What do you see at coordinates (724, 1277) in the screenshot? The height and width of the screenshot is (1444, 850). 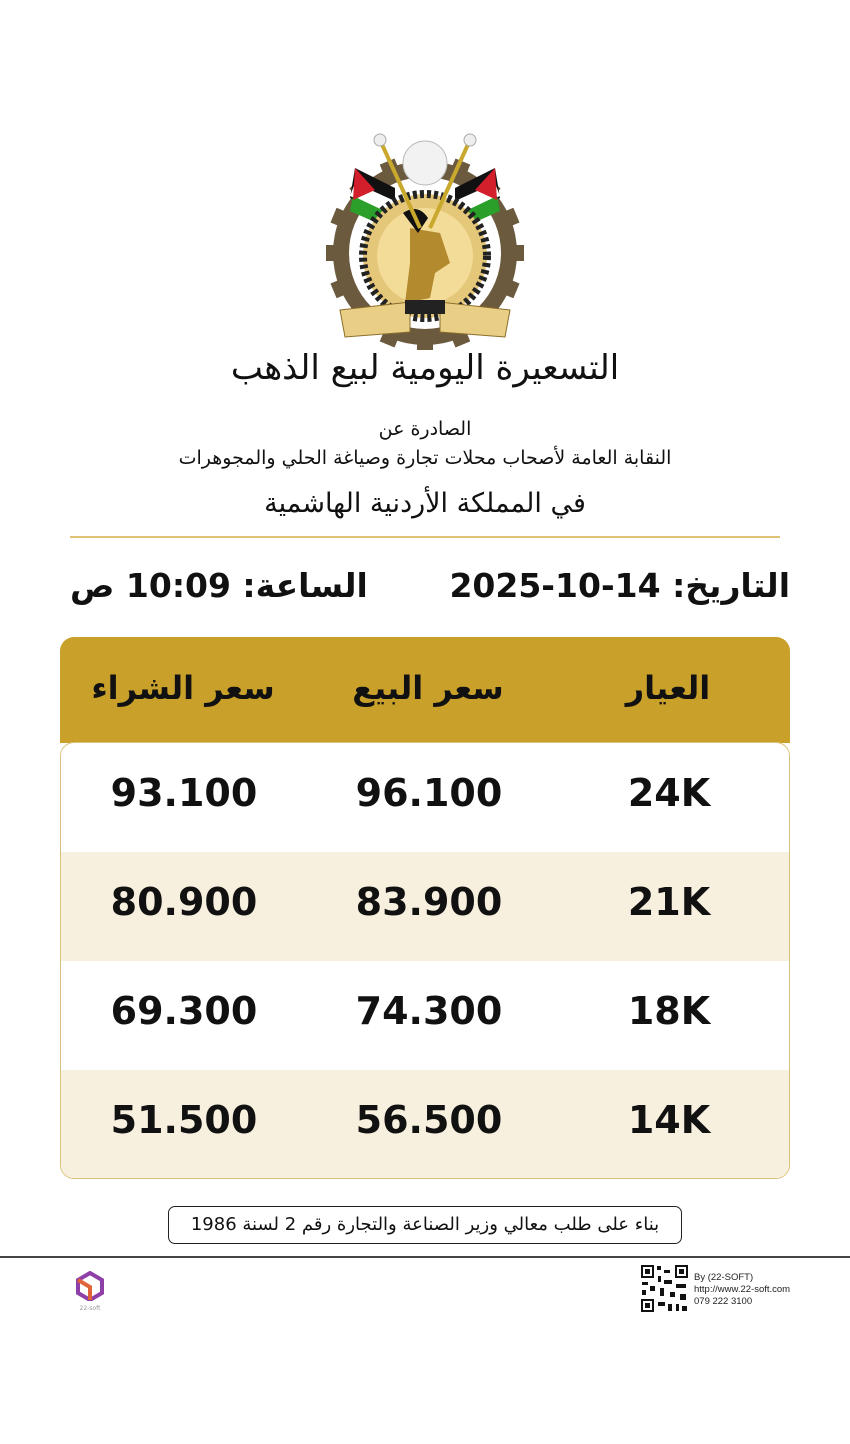 I see `credits-by: By (22-SOFT)` at bounding box center [724, 1277].